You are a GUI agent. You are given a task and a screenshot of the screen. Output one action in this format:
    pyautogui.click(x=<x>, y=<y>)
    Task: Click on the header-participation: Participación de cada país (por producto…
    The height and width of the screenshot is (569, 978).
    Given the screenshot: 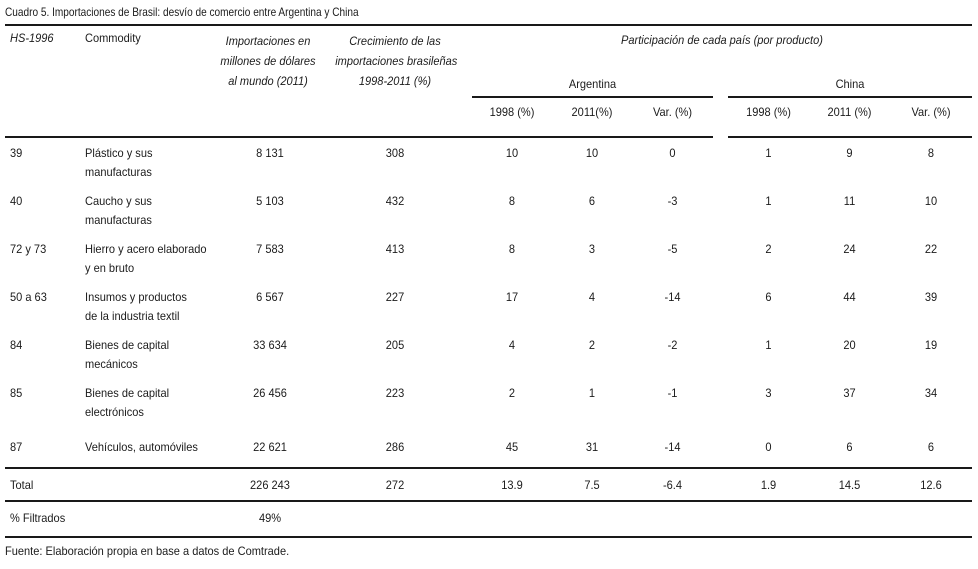 What is the action you would take?
    pyautogui.click(x=722, y=40)
    